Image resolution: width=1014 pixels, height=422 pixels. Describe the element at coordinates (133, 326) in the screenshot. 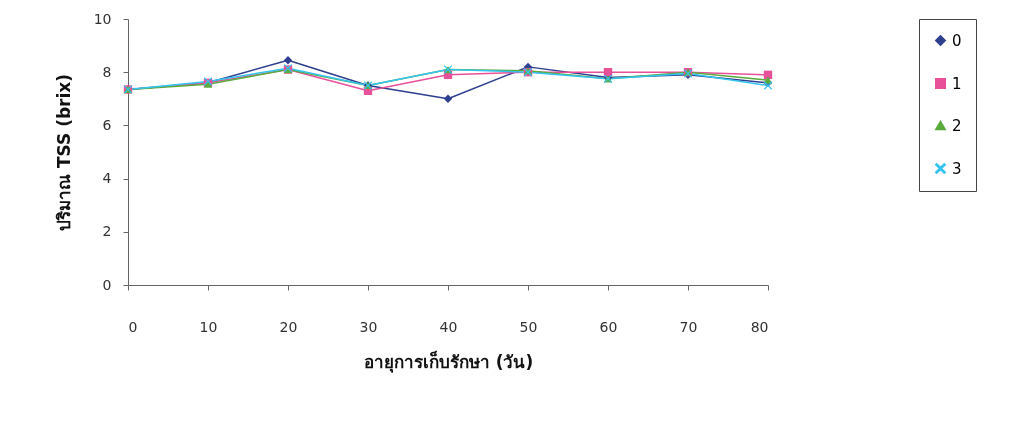

I see `x-tick-label: 0` at that location.